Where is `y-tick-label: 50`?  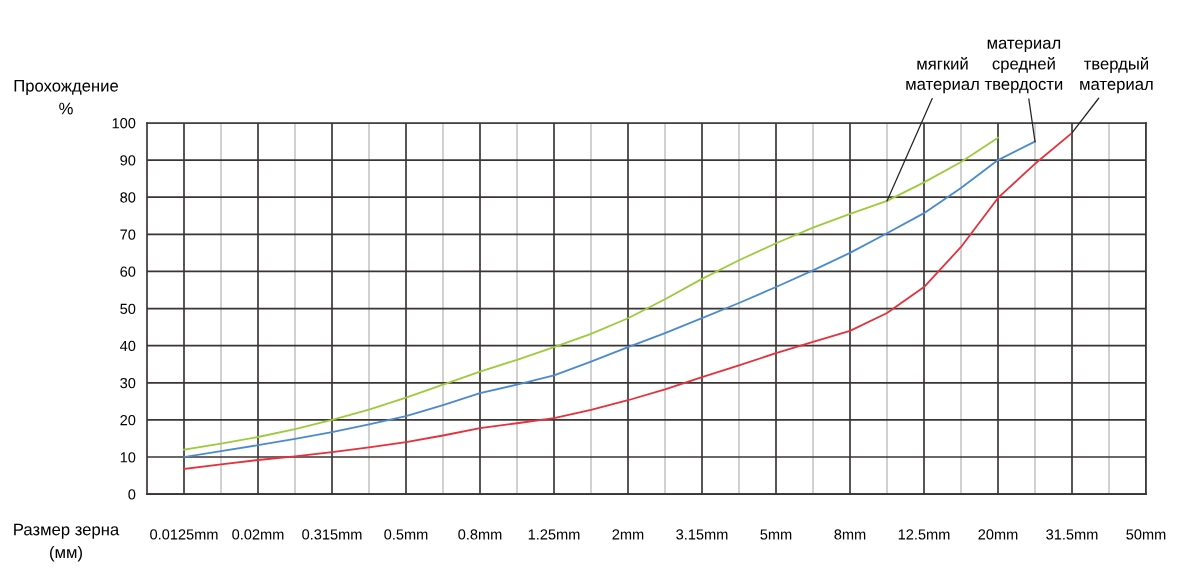
y-tick-label: 50 is located at coordinates (128, 308).